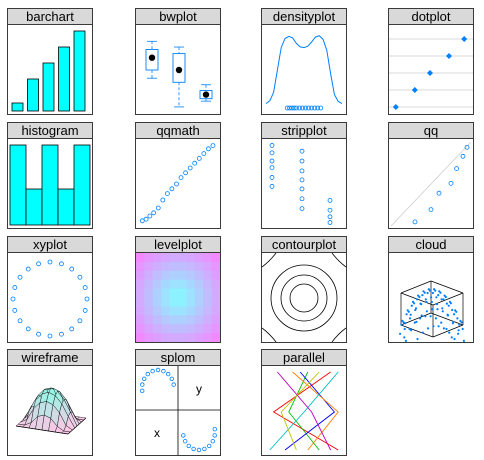  I want to click on bar, so click(17, 107).